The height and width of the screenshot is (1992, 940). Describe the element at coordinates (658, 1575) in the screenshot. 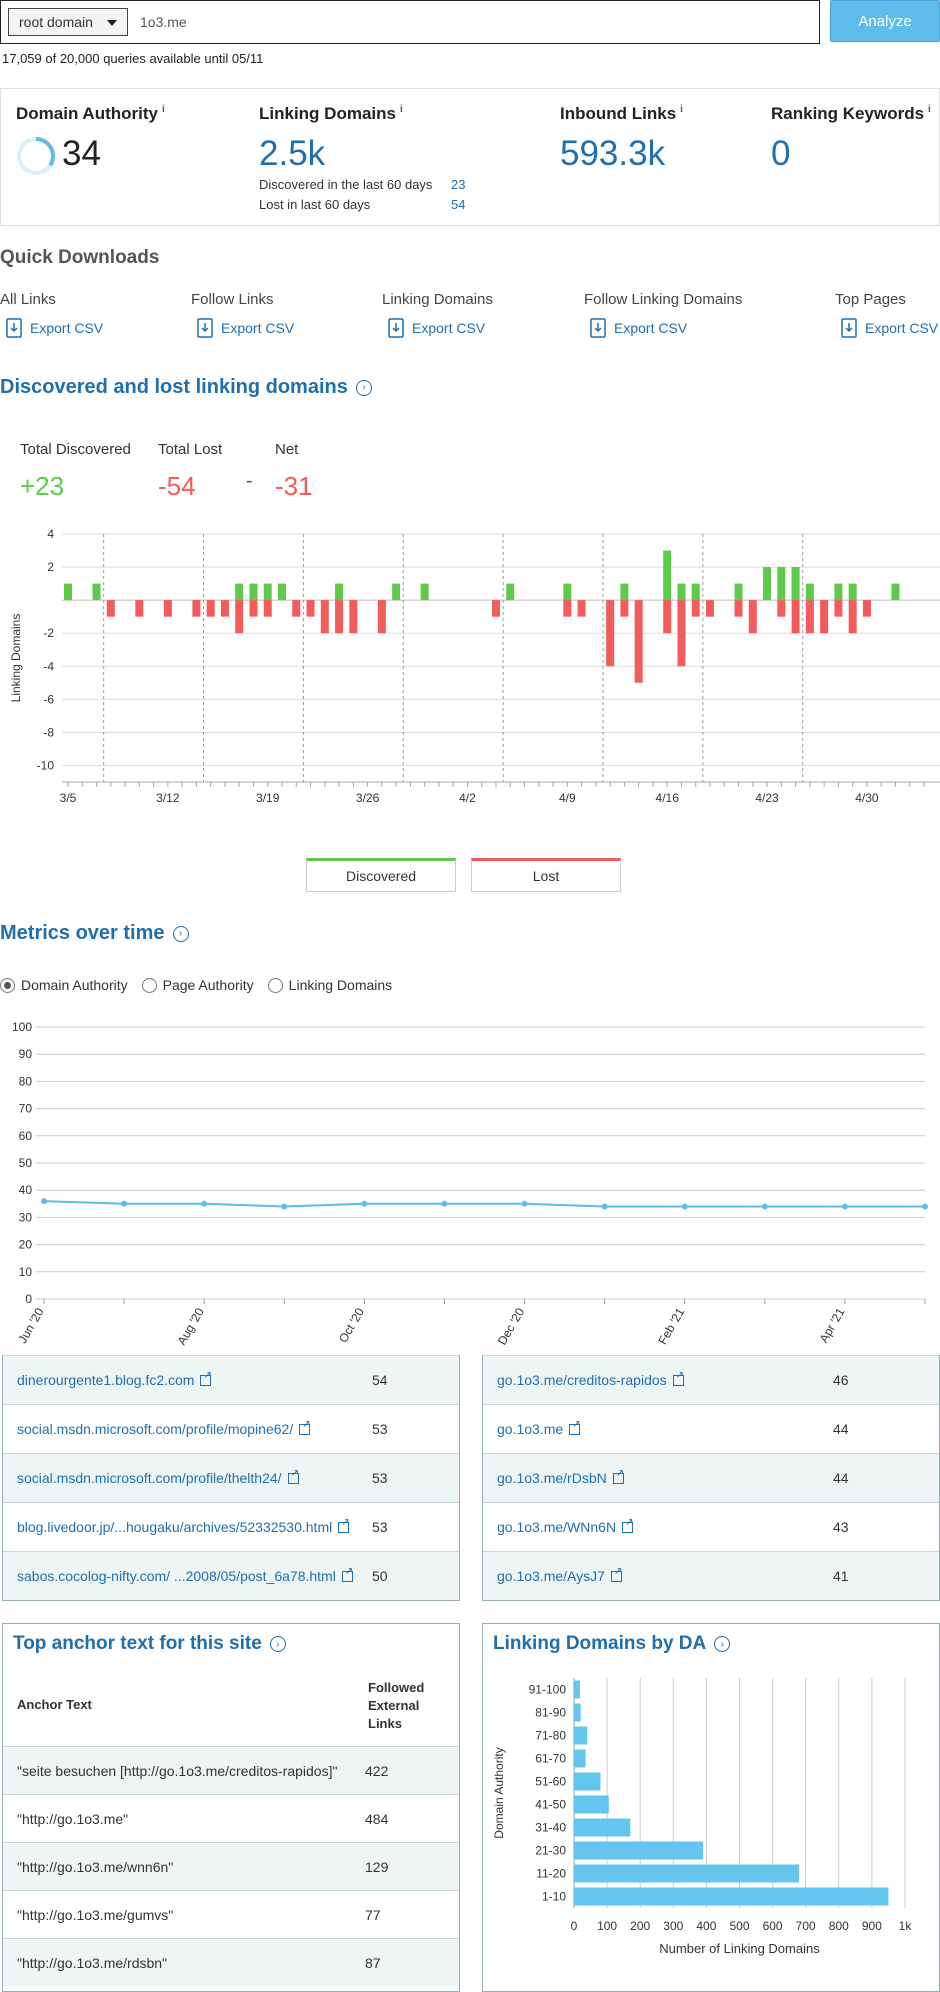

I see `linking-page-link: go.1o3.me/AysJ7` at that location.